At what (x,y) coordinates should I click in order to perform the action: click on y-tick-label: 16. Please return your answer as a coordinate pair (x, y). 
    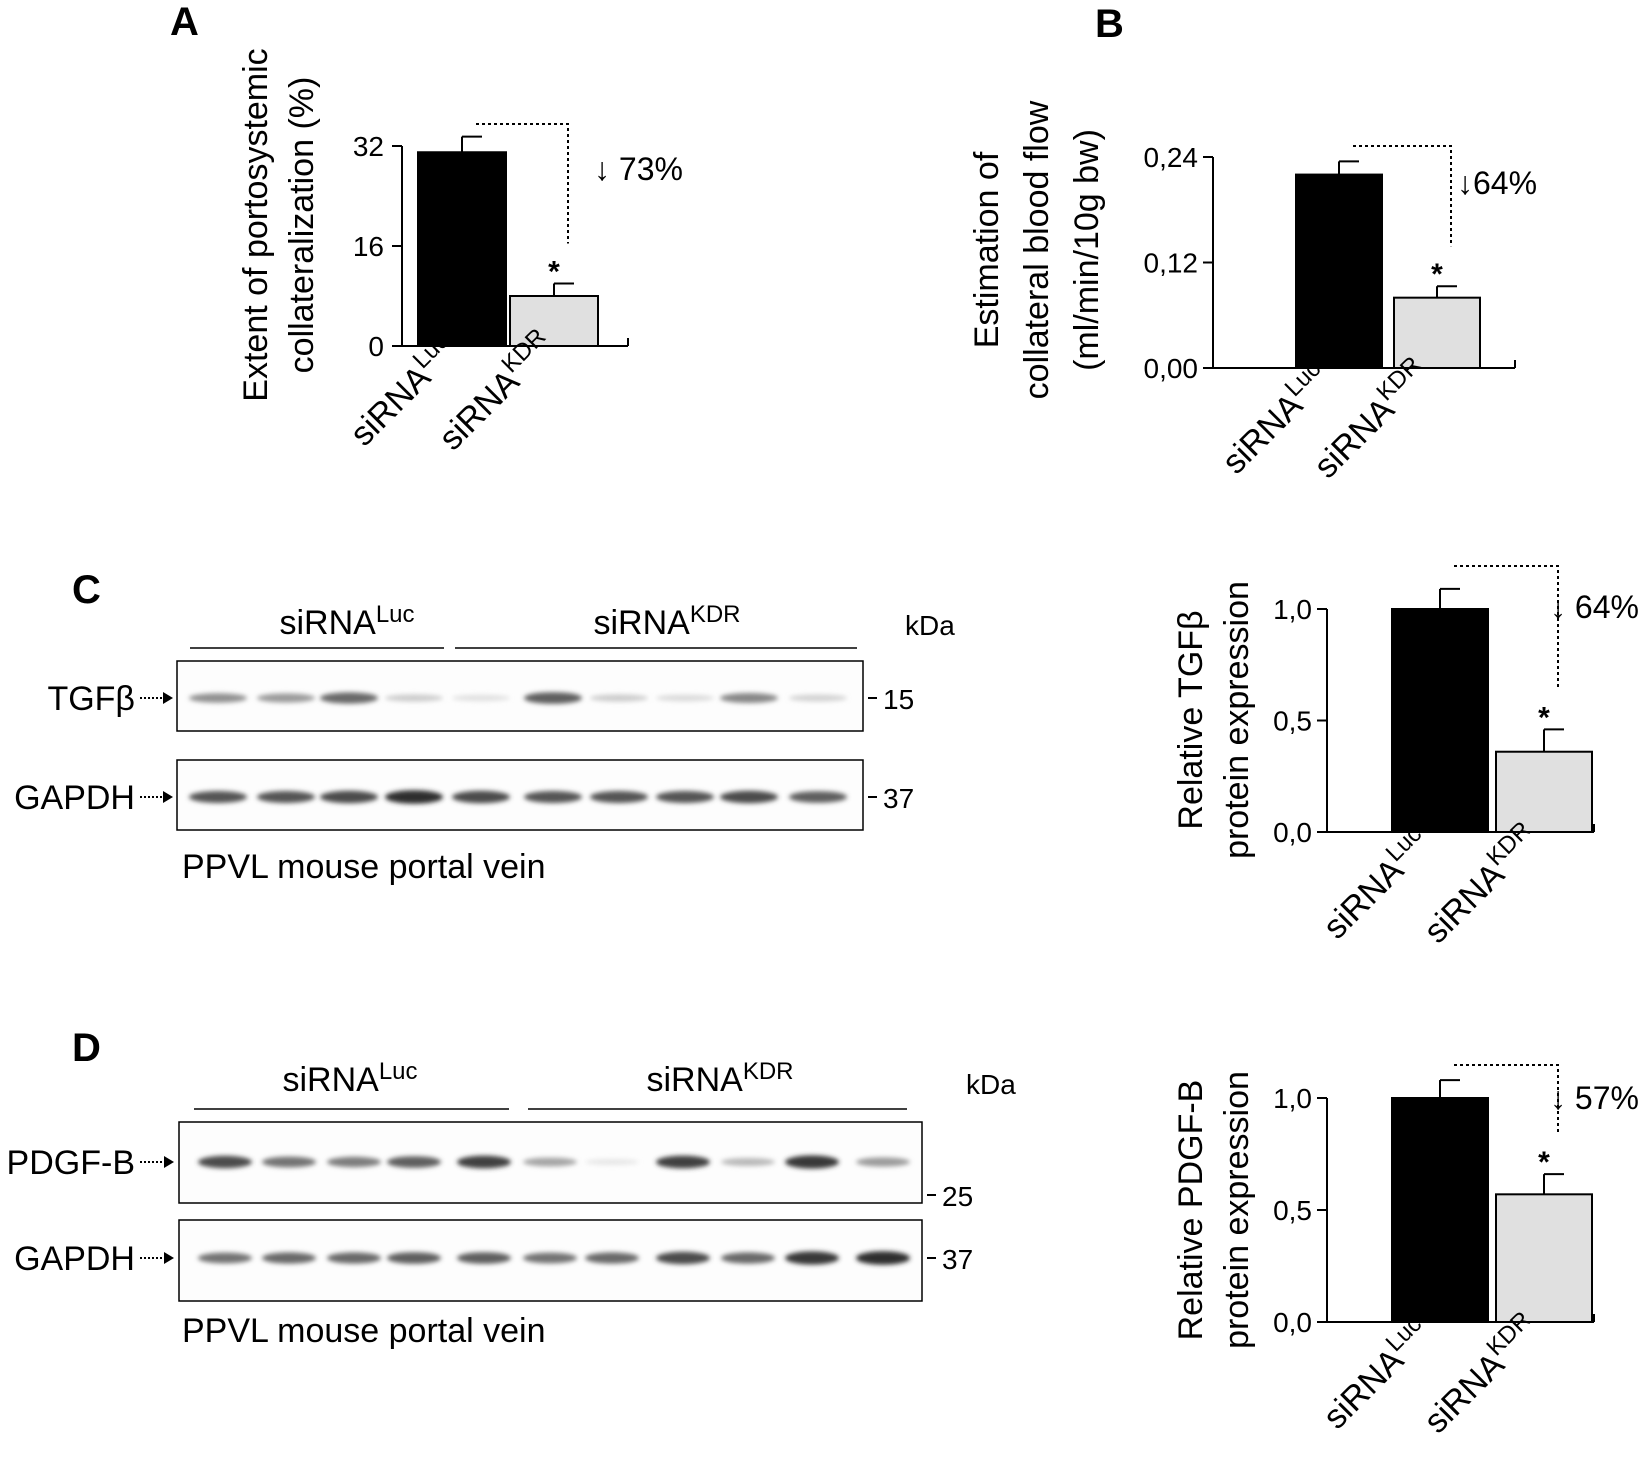
    Looking at the image, I should click on (368, 246).